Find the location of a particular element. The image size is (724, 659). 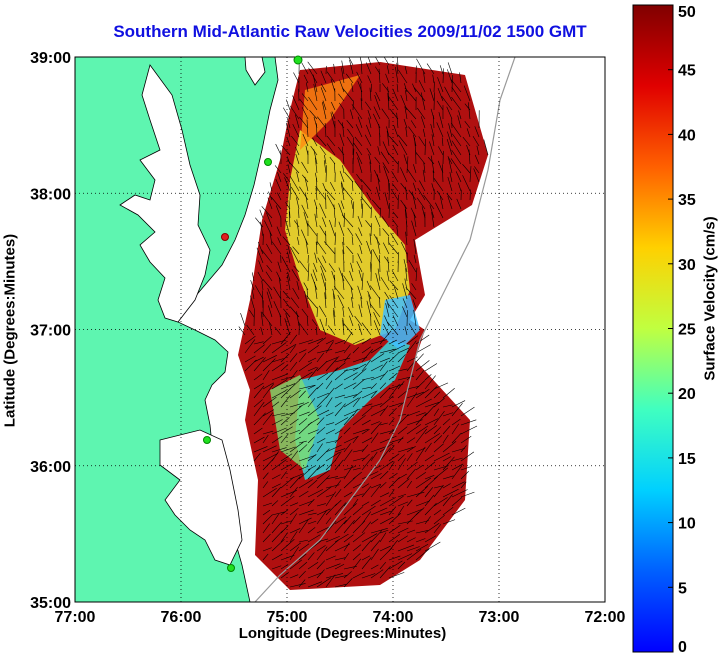

pamlico-sound is located at coordinates (201, 497).